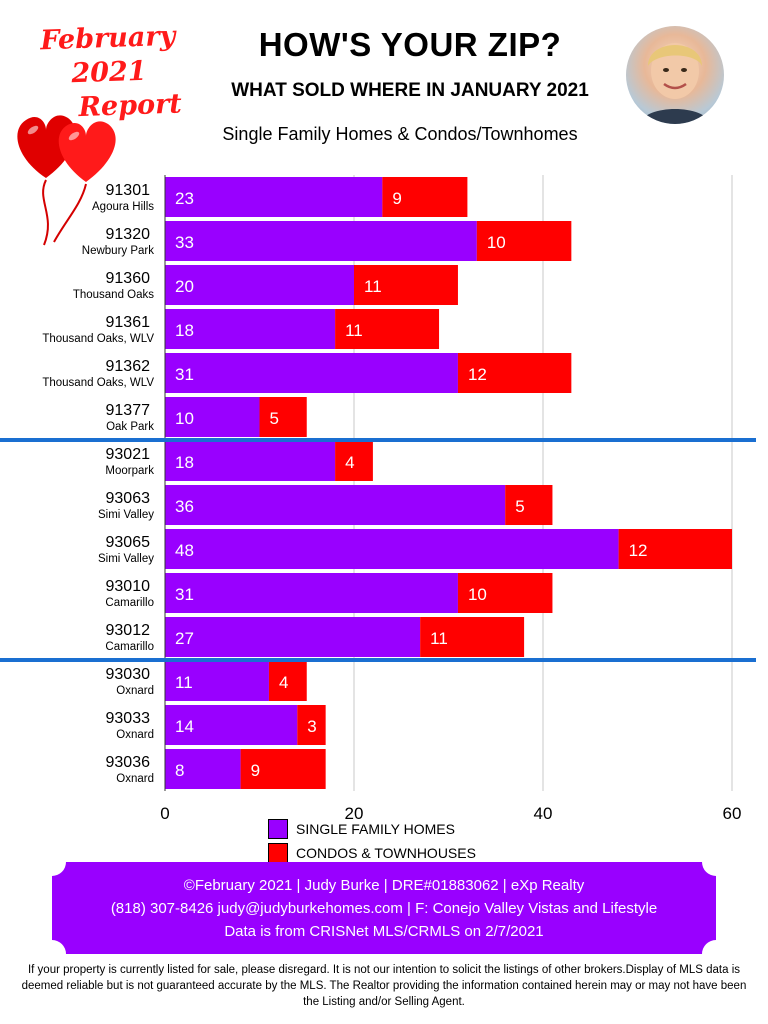 Image resolution: width=768 pixels, height=1024 pixels. I want to click on zip-label: 93030, so click(128, 674).